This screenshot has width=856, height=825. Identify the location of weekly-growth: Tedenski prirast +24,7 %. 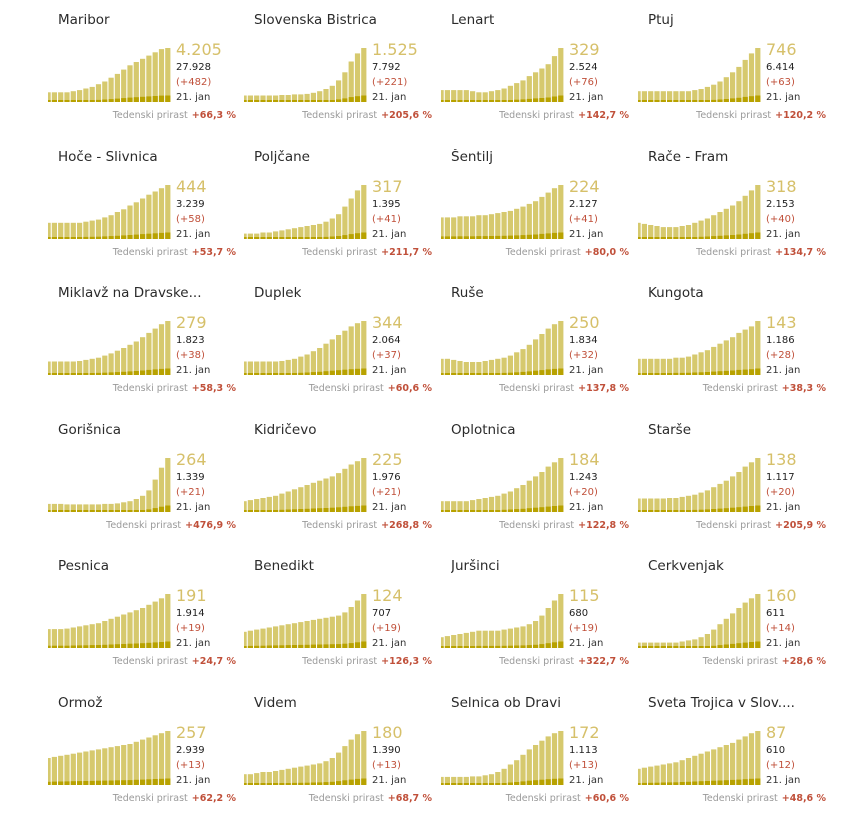
(174, 661).